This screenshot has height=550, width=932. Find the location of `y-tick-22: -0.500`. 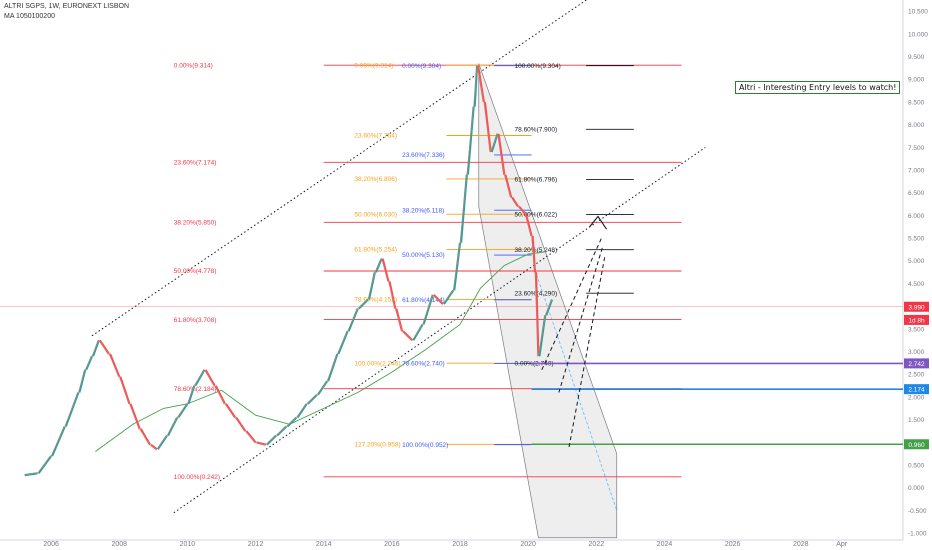

y-tick-22: -0.500 is located at coordinates (917, 511).